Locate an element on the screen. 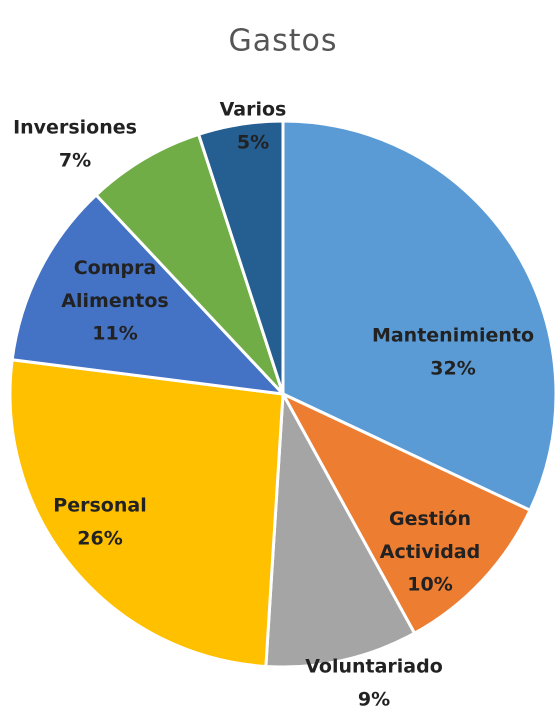  slice-value-label: 26% is located at coordinates (99, 539).